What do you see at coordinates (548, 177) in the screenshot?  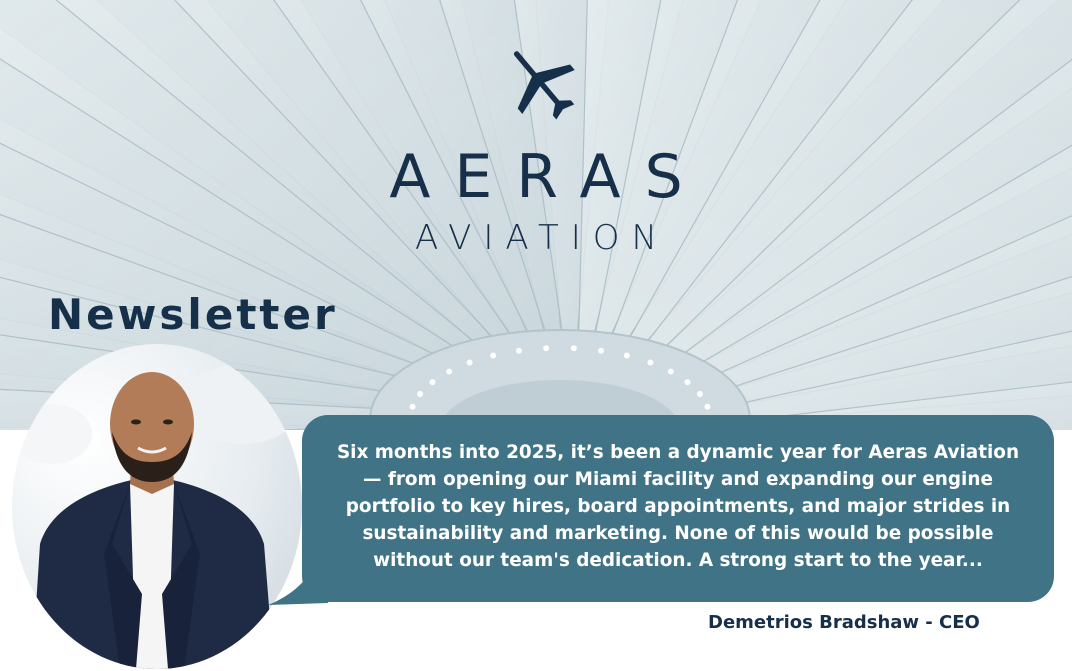 I see `brand-name-line1: AERAS` at bounding box center [548, 177].